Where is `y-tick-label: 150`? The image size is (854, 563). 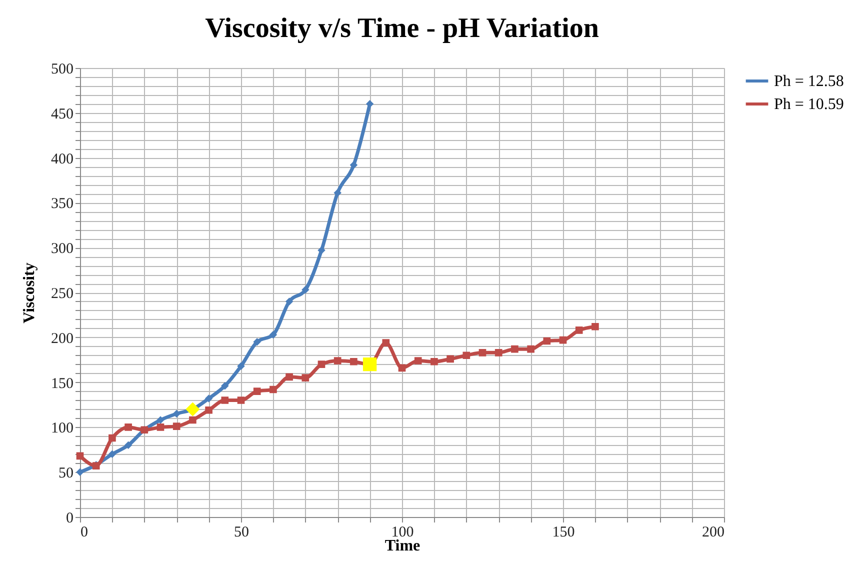
y-tick-label: 150 is located at coordinates (62, 384).